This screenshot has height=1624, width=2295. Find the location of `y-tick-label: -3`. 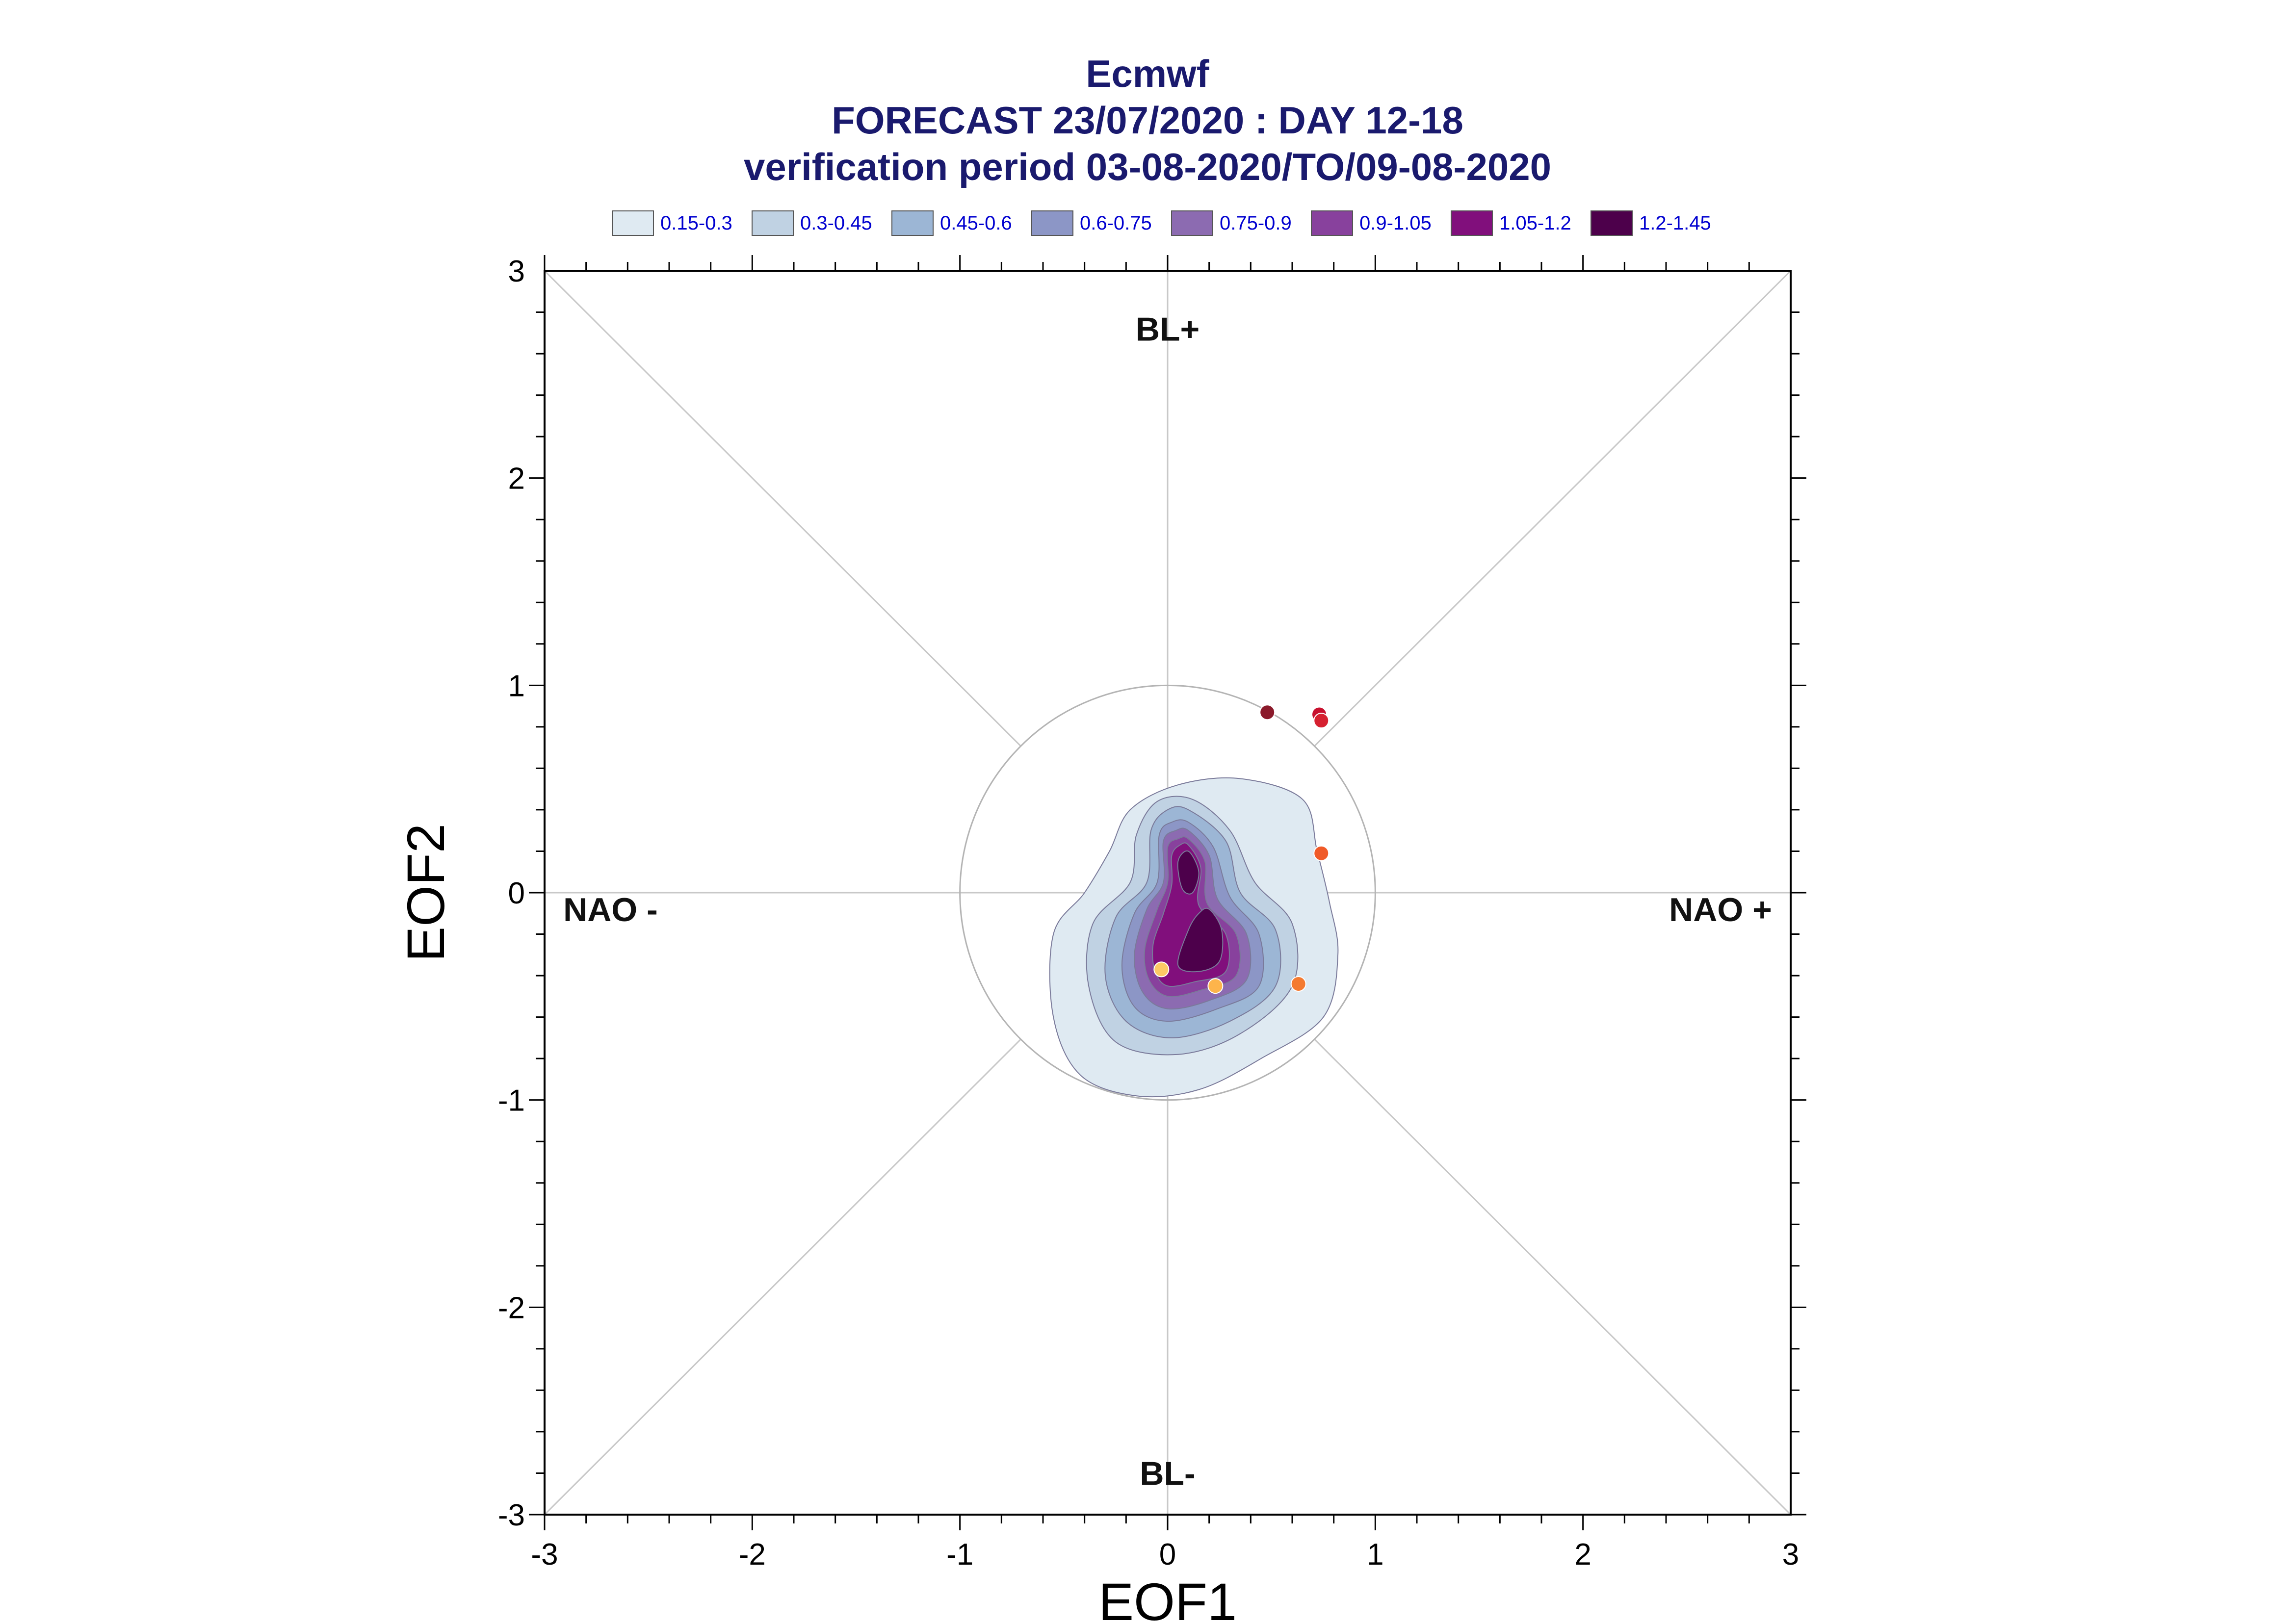

y-tick-label: -3 is located at coordinates (511, 1515).